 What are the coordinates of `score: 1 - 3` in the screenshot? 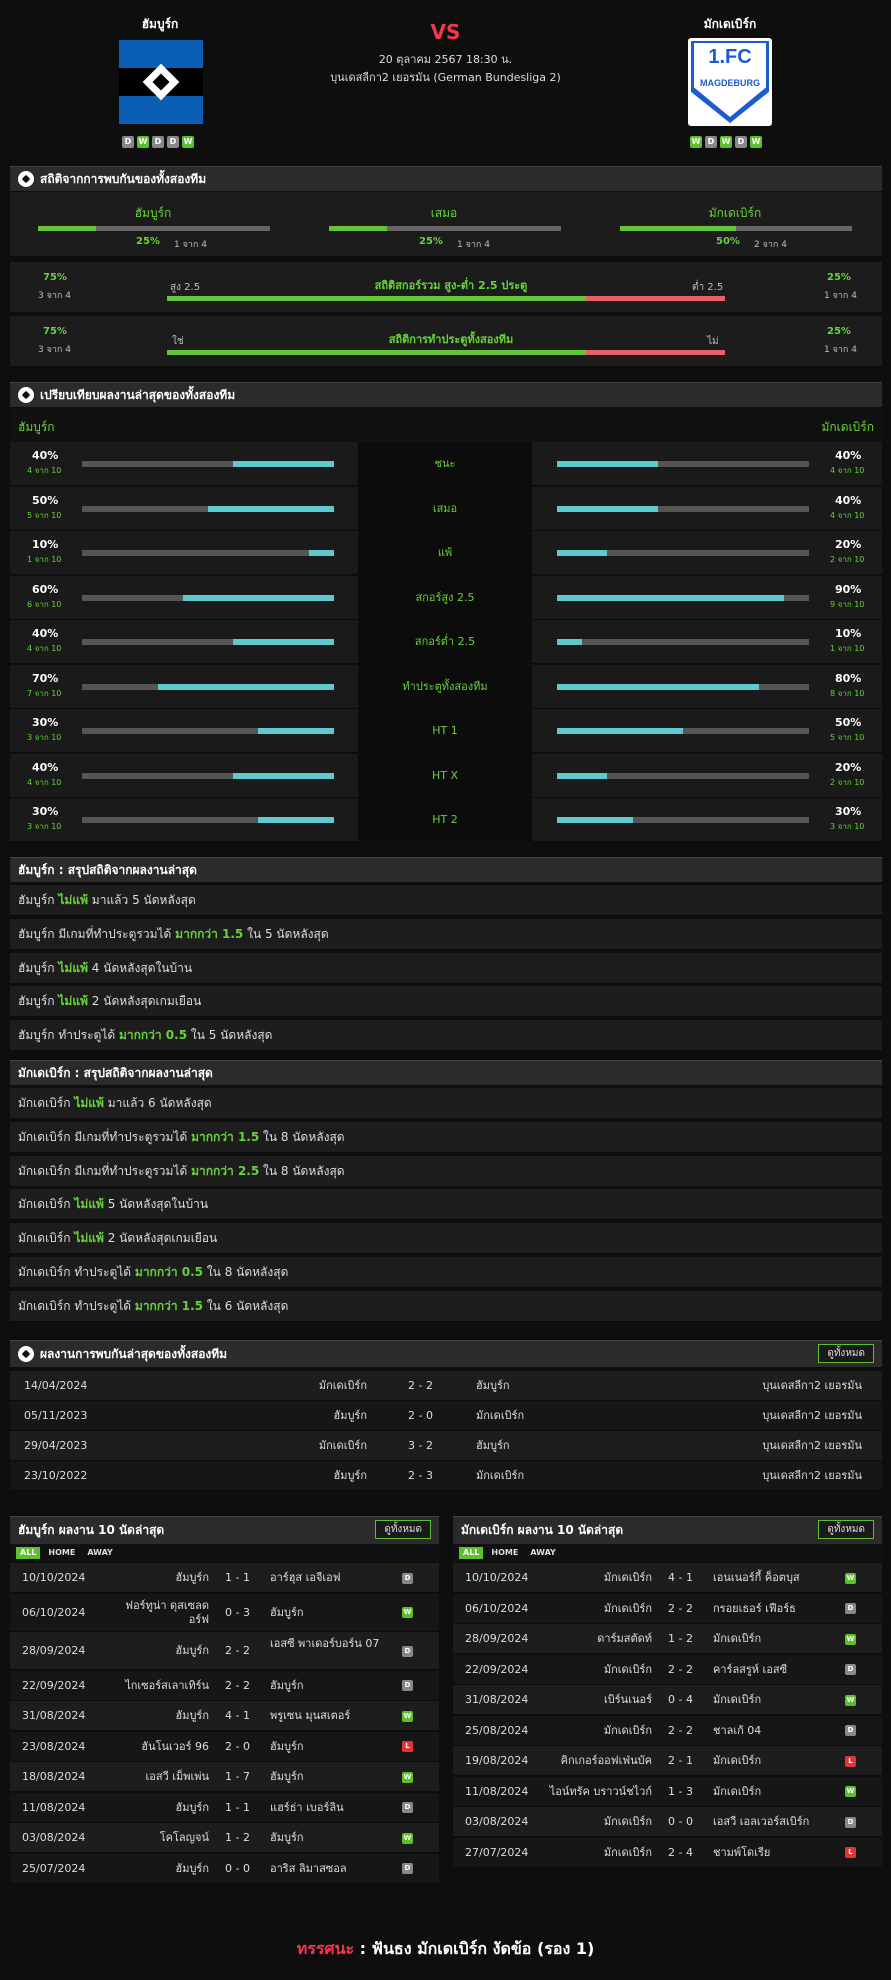 It's located at (680, 1791).